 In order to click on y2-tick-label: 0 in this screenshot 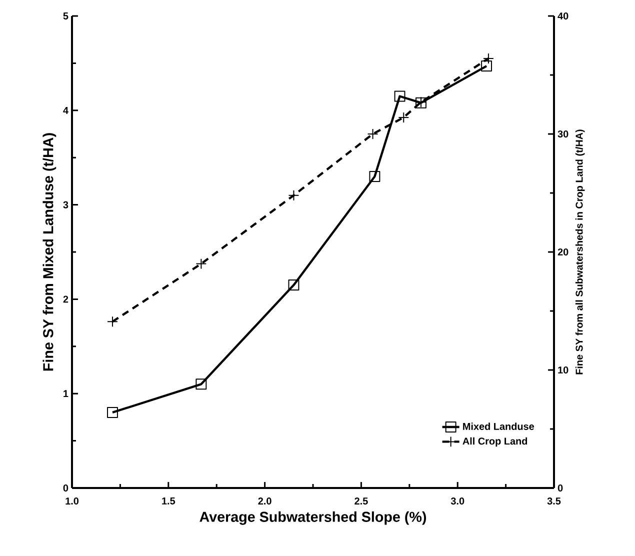, I will do `click(560, 488)`.